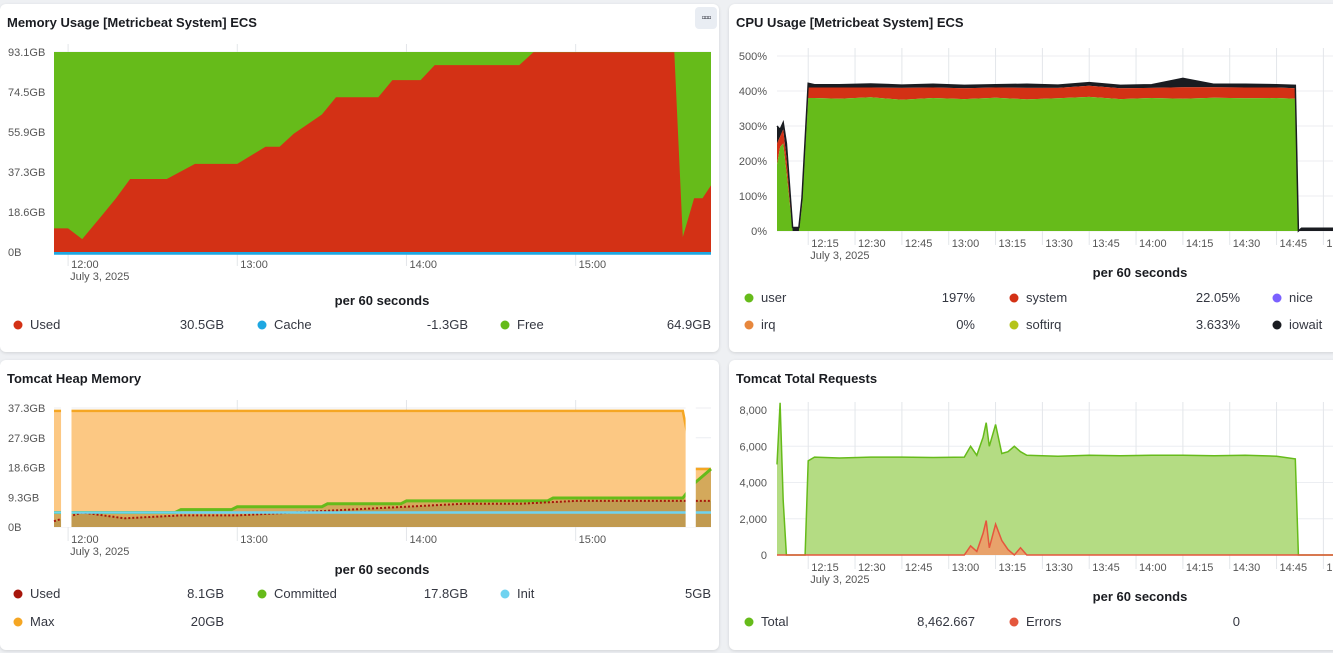  Describe the element at coordinates (775, 621) in the screenshot. I see `legend-label-total: Total` at that location.